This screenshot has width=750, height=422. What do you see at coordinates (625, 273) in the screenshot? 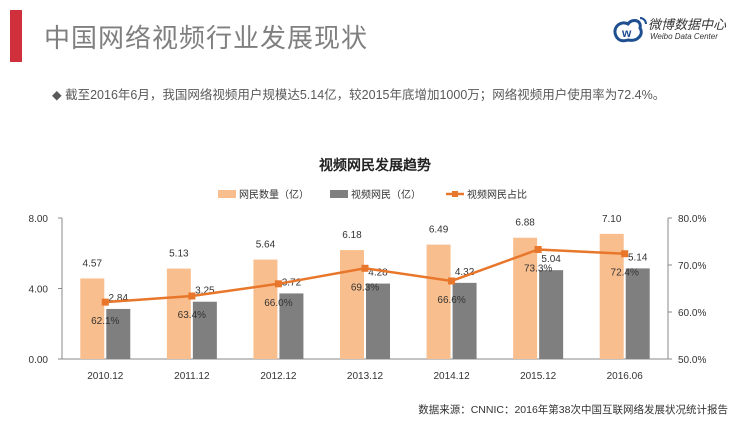
I see `line-label: 72.4%` at bounding box center [625, 273].